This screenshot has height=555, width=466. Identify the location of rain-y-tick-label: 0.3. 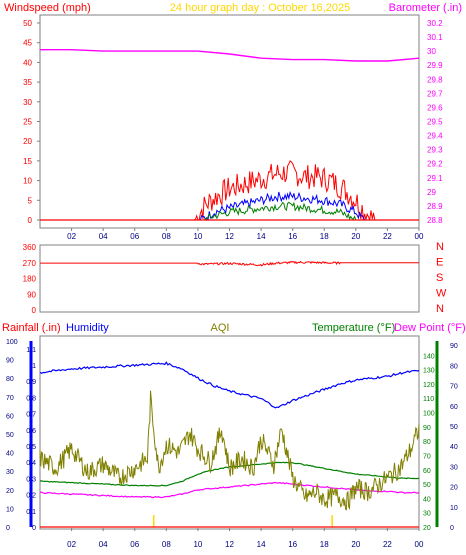
(31, 479).